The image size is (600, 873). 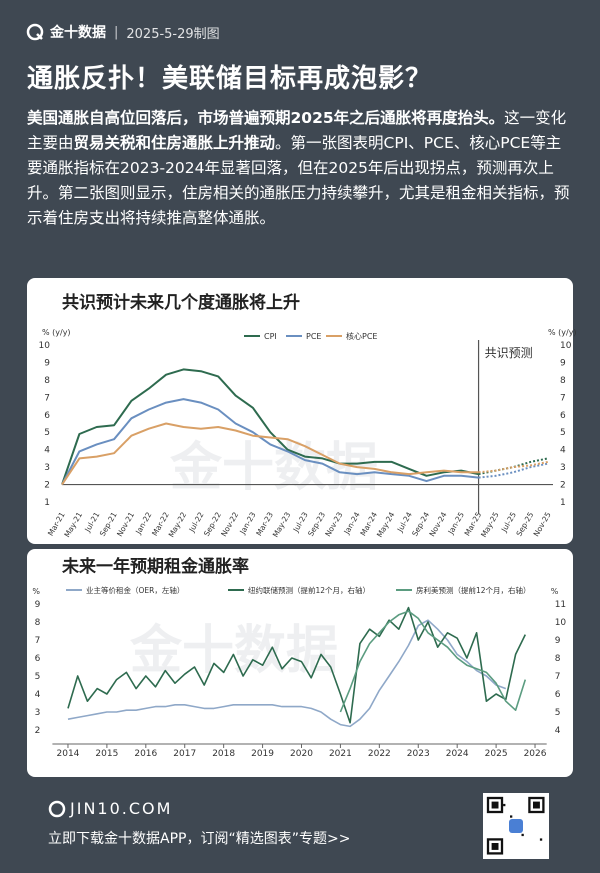 I want to click on y2-tick-label: 4, so click(x=558, y=731).